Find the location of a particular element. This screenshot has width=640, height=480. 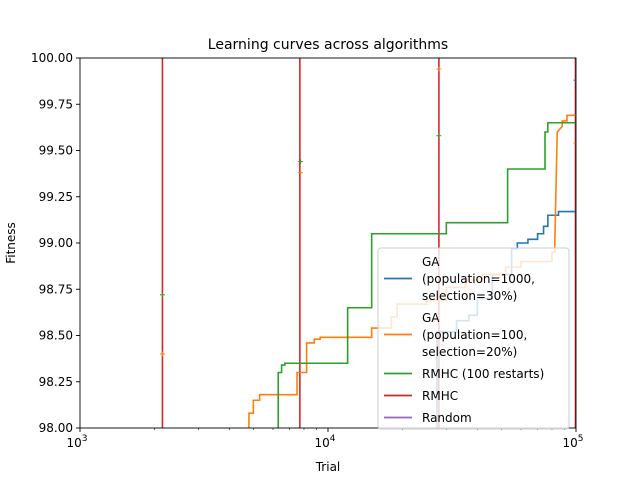

y-tick-label-4: 99.00 is located at coordinates (56, 243).